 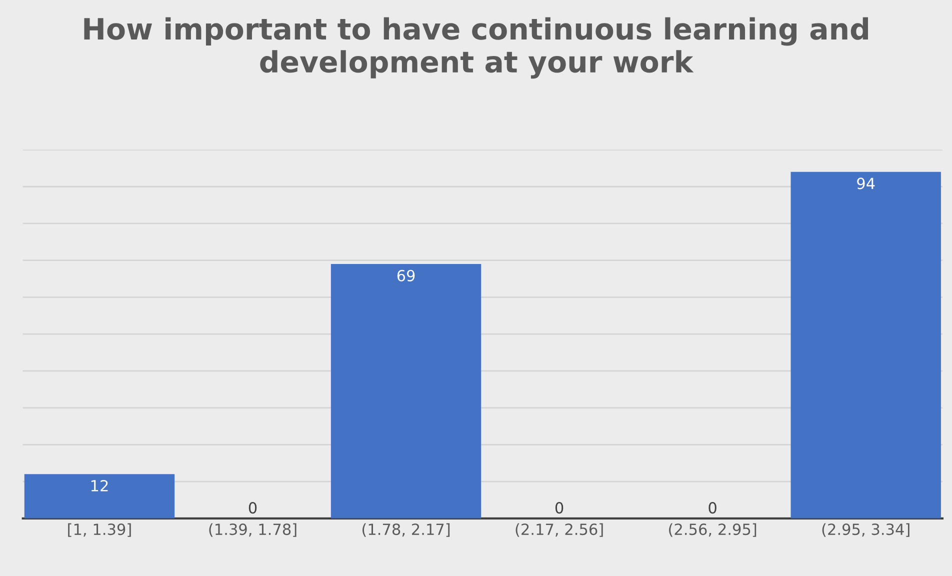 What do you see at coordinates (866, 530) in the screenshot?
I see `x-tick-label: (2.95, 3.34]` at bounding box center [866, 530].